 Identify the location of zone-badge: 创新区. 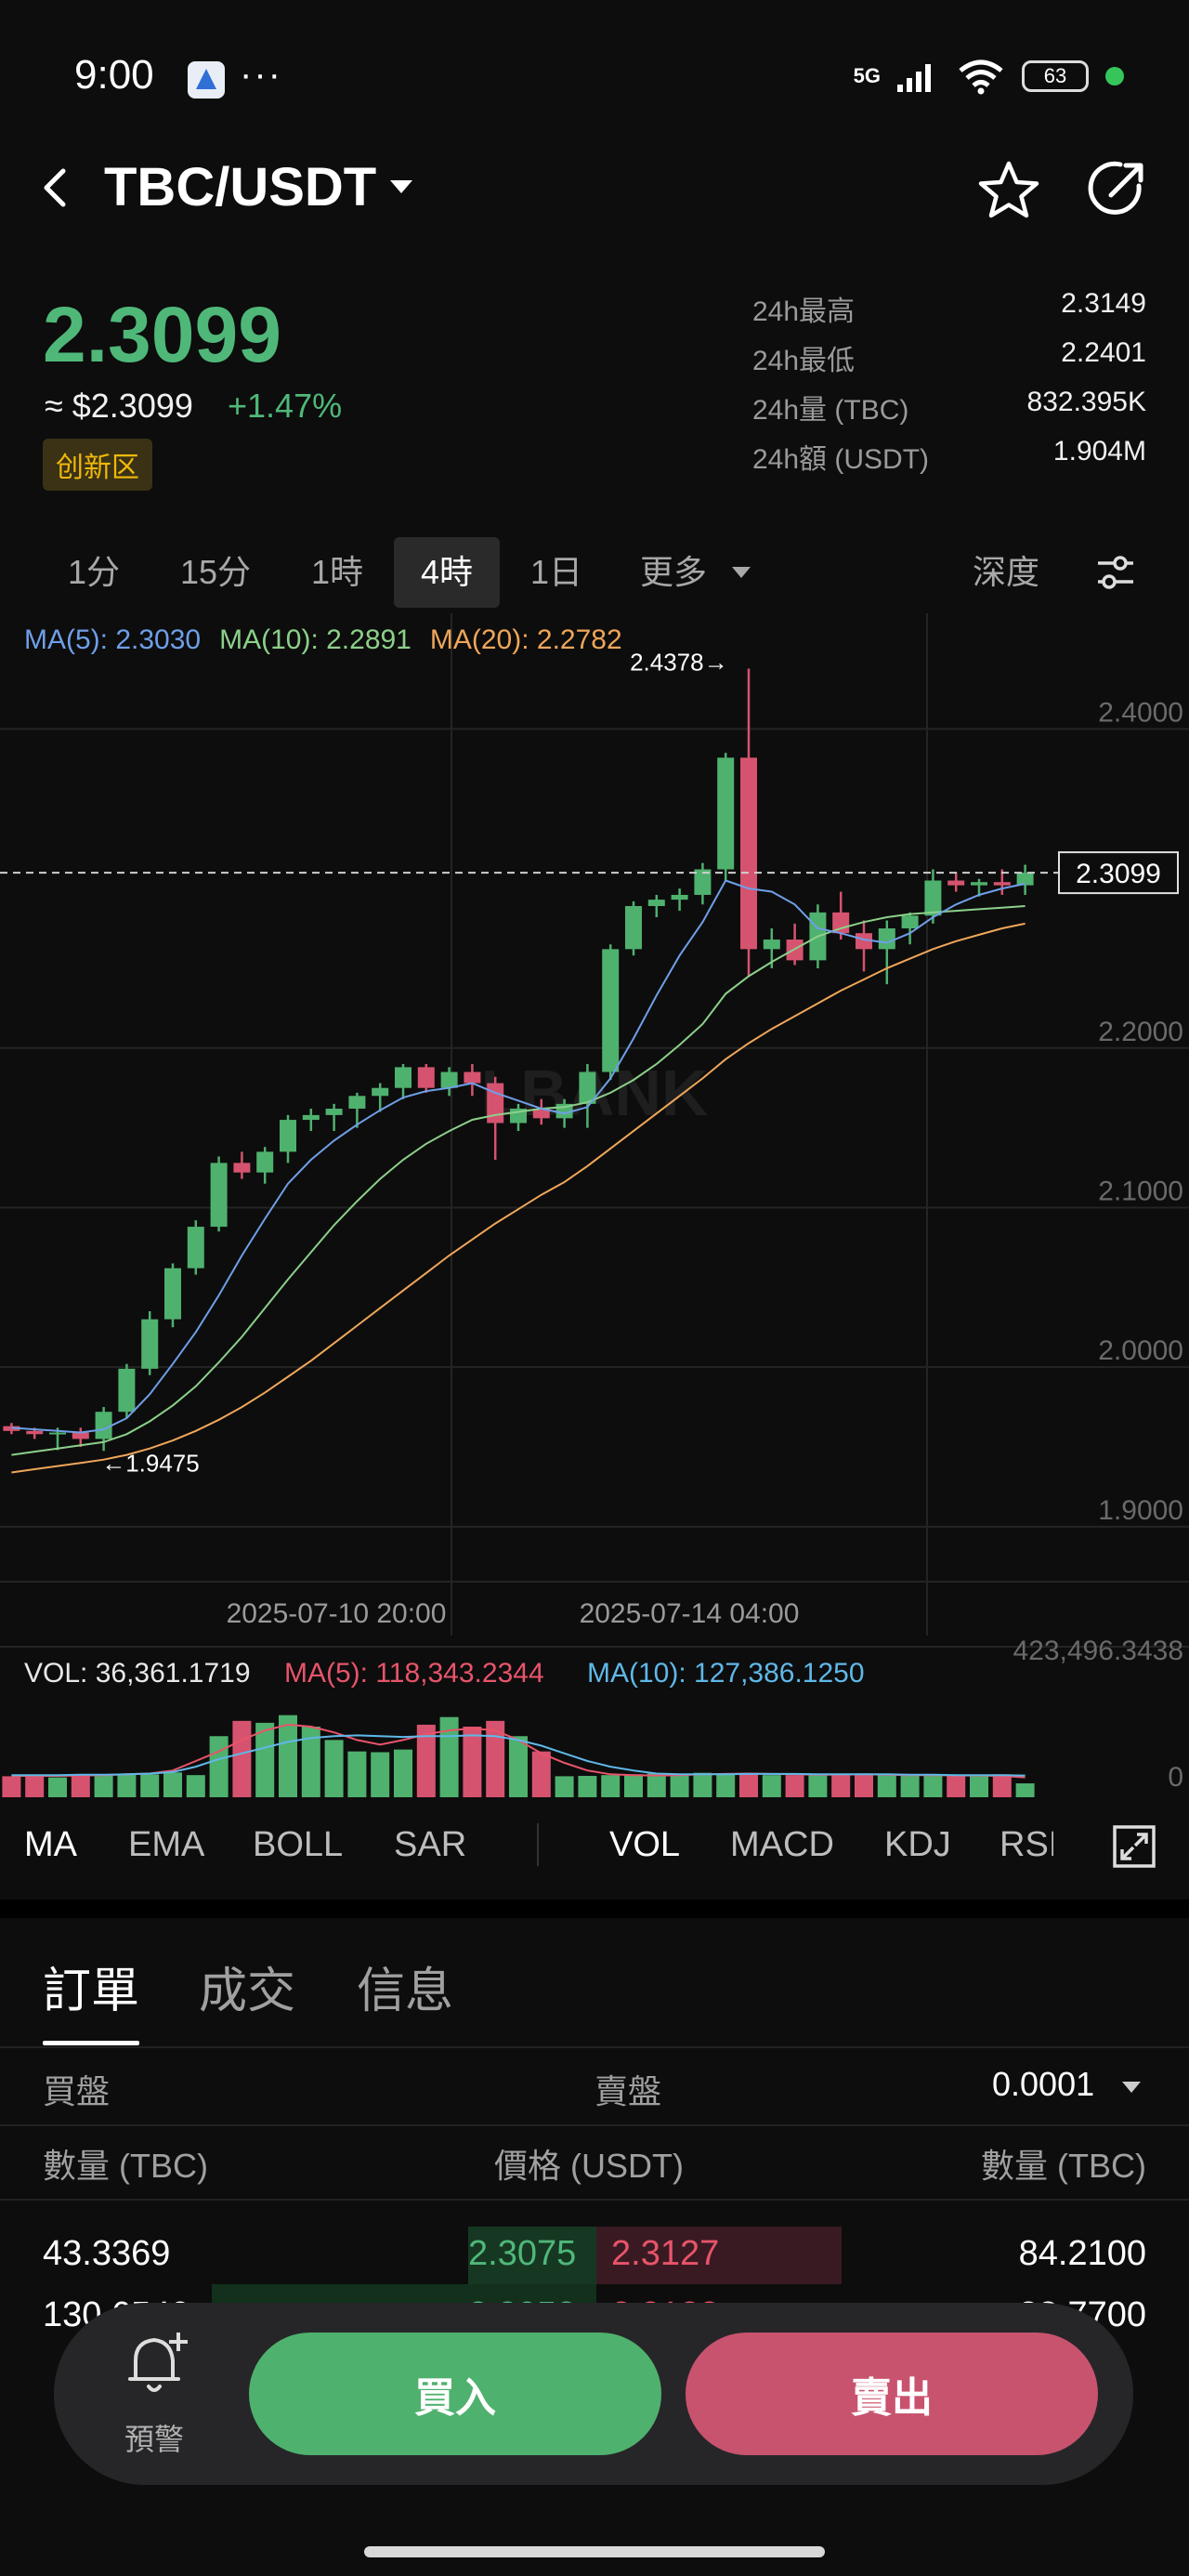
(97, 465).